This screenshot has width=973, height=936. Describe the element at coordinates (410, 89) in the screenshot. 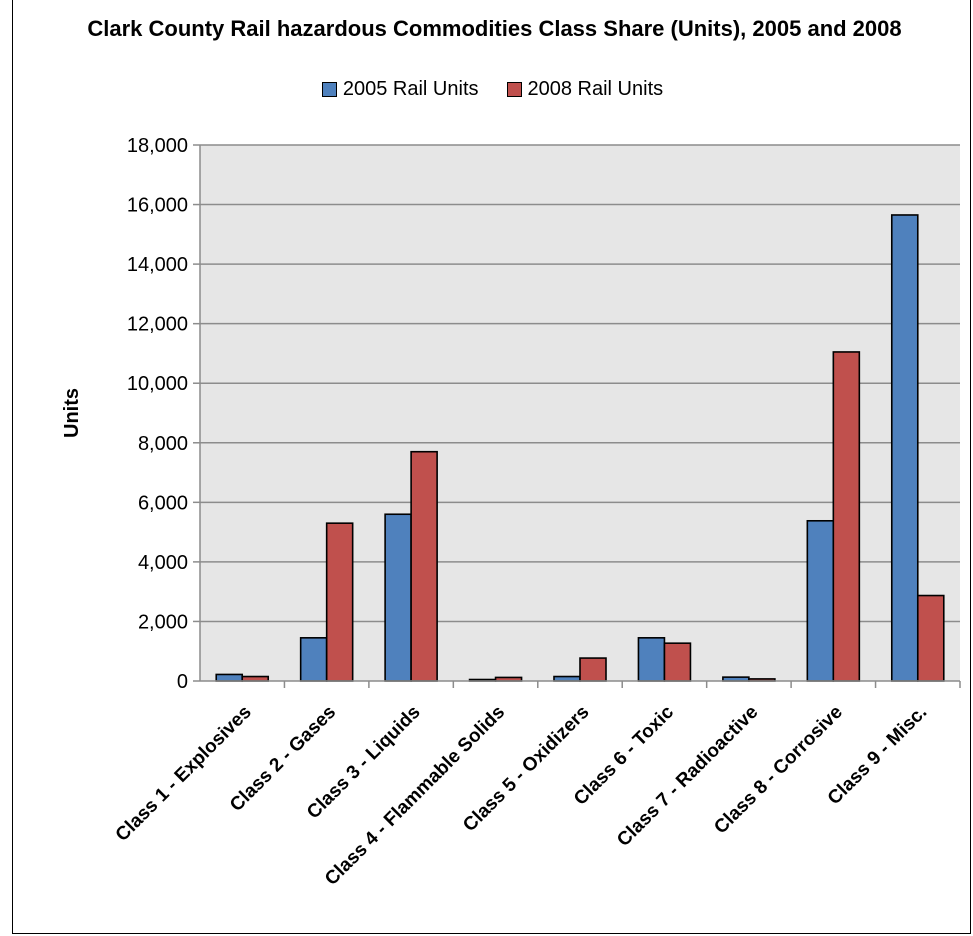

I see `legend-label-2005: 2005 Rail Units` at that location.